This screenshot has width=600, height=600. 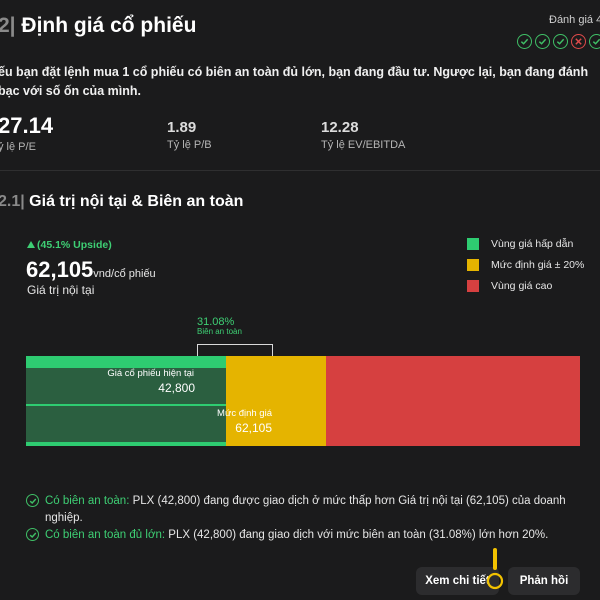 I want to click on legend-item-fair: Mức định giá ± 20%, so click(x=525, y=265).